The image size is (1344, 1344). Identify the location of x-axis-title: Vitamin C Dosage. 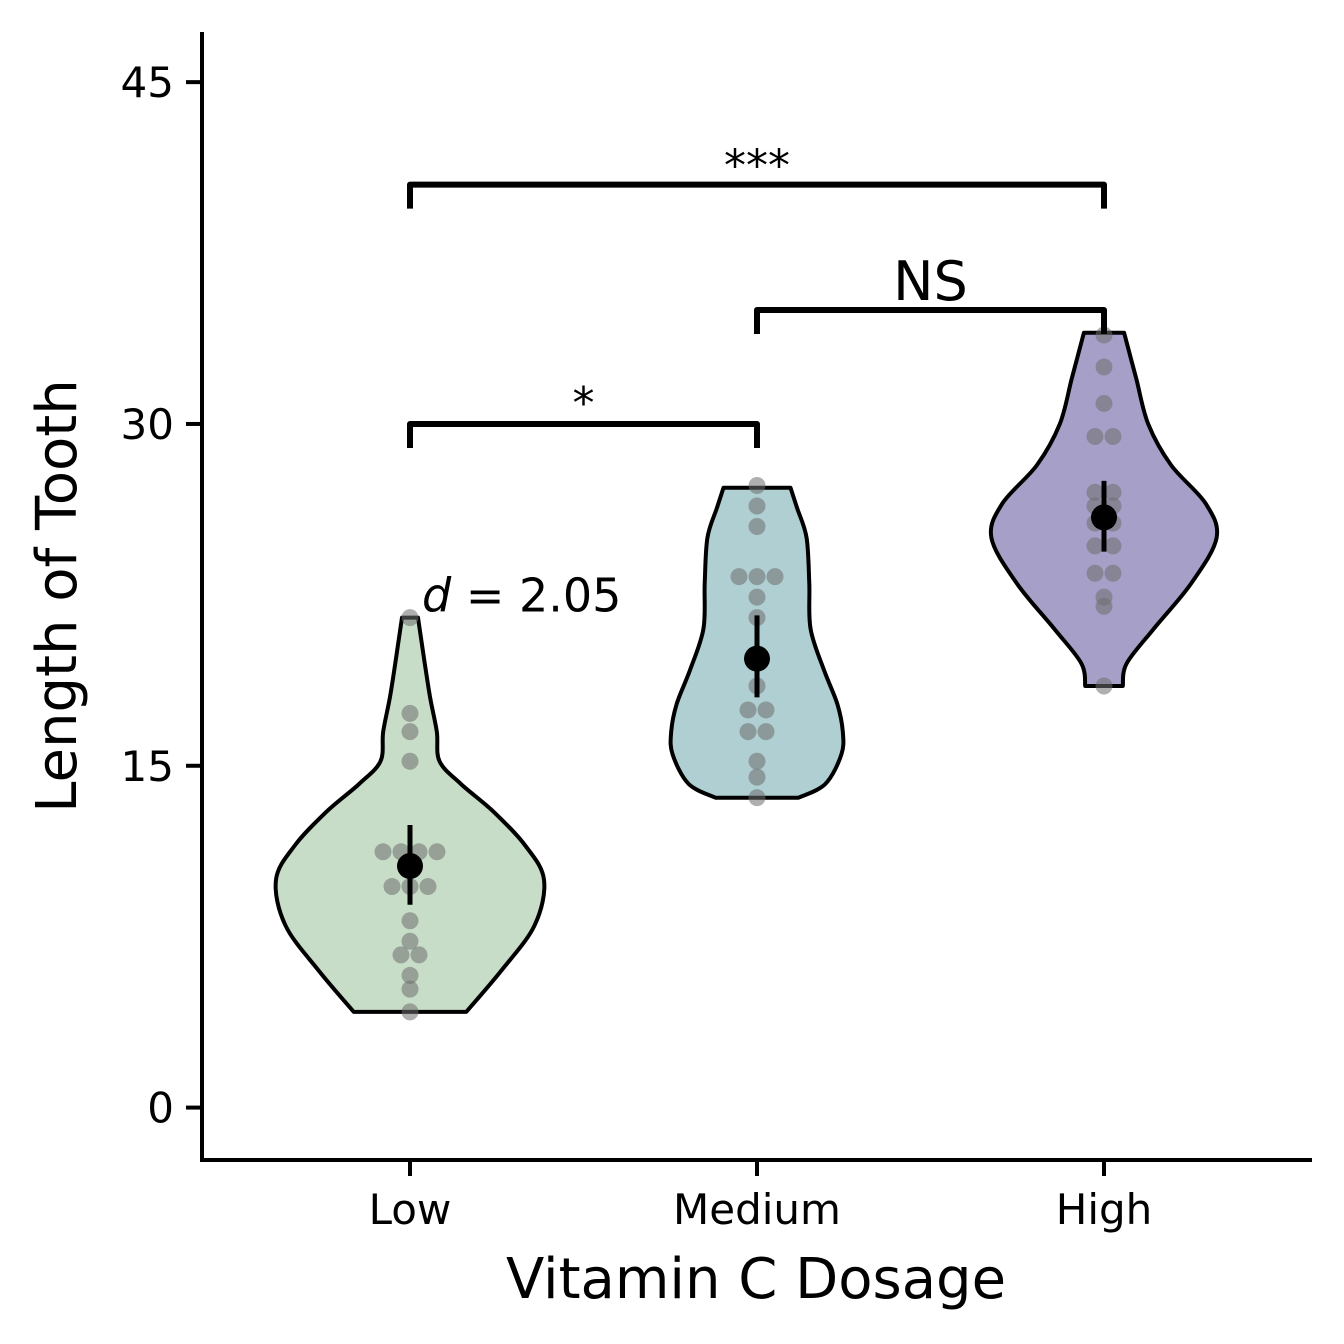
(756, 1279).